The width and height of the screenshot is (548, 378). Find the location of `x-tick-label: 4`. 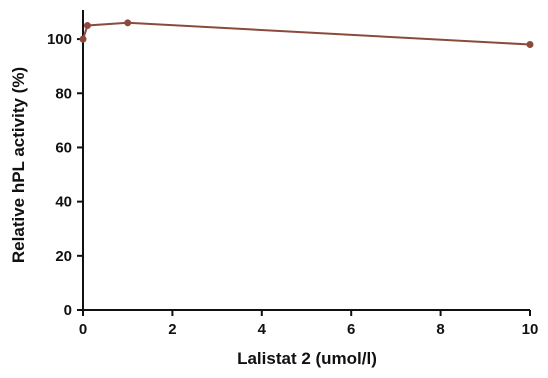

x-tick-label: 4 is located at coordinates (262, 329).